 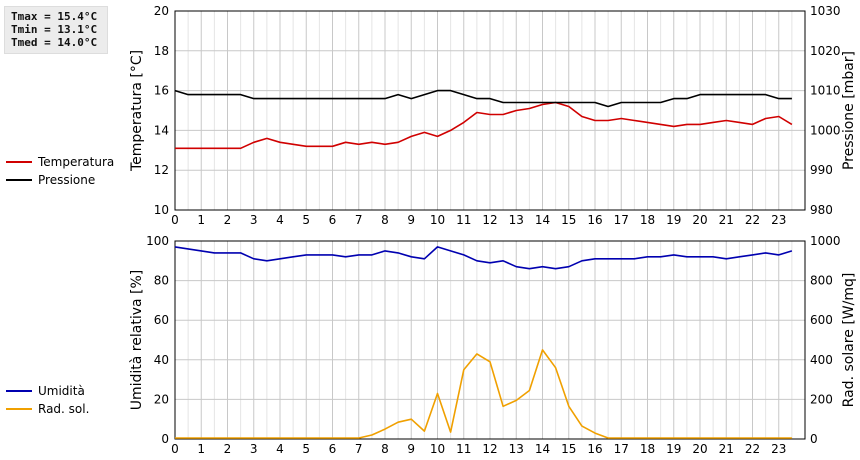 What do you see at coordinates (228, 449) in the screenshot?
I see `panel2-x-tick-label: 2` at bounding box center [228, 449].